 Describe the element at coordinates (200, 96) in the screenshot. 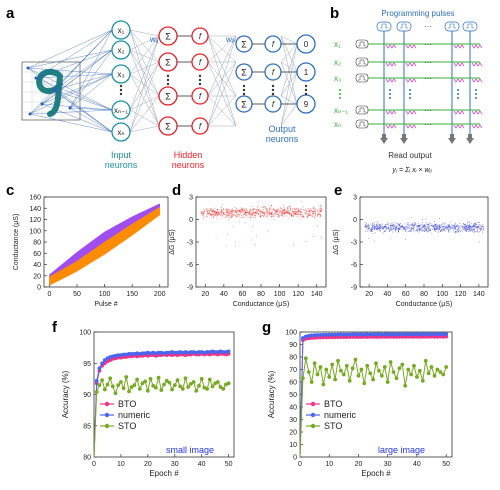

I see `activation-symbol: f` at that location.